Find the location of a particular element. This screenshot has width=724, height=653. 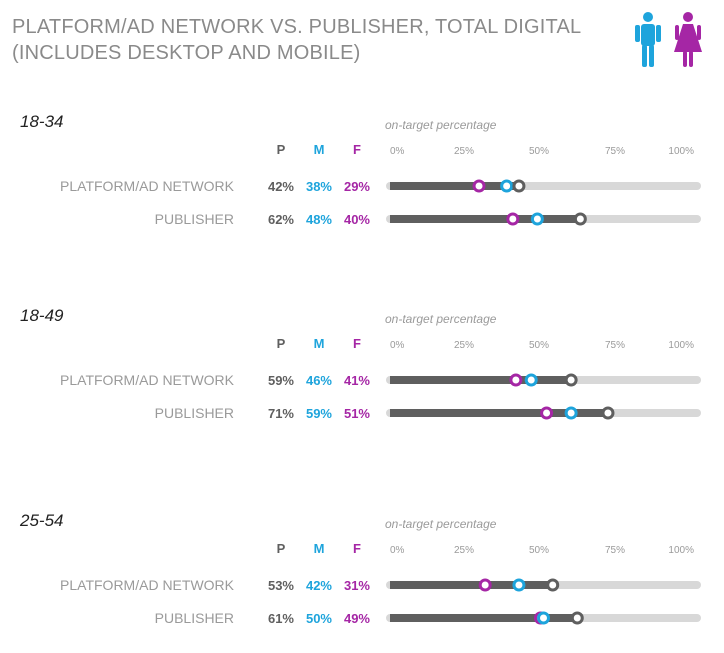

age-group-label: 18-49 is located at coordinates (42, 315).